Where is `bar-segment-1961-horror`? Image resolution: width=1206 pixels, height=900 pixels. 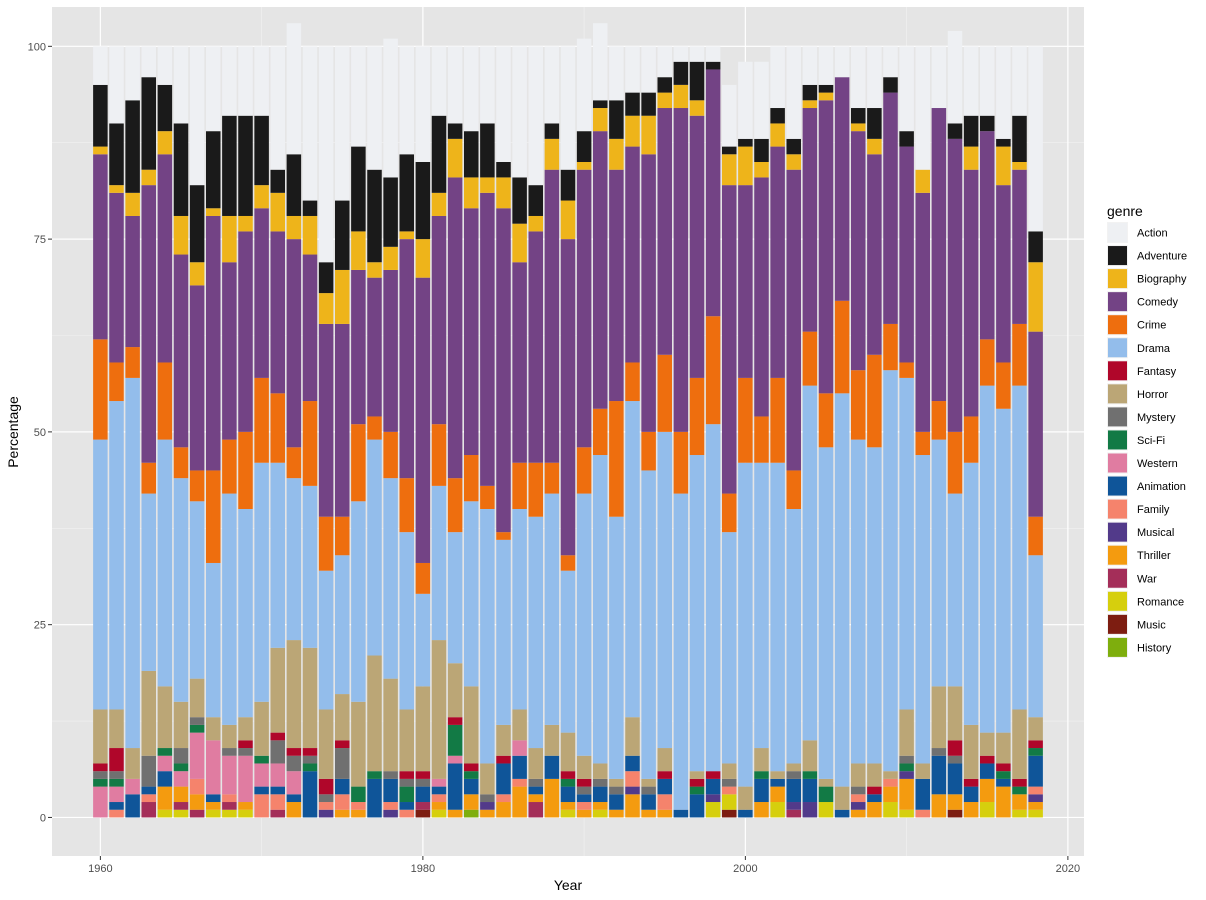 bar-segment-1961-horror is located at coordinates (116, 729).